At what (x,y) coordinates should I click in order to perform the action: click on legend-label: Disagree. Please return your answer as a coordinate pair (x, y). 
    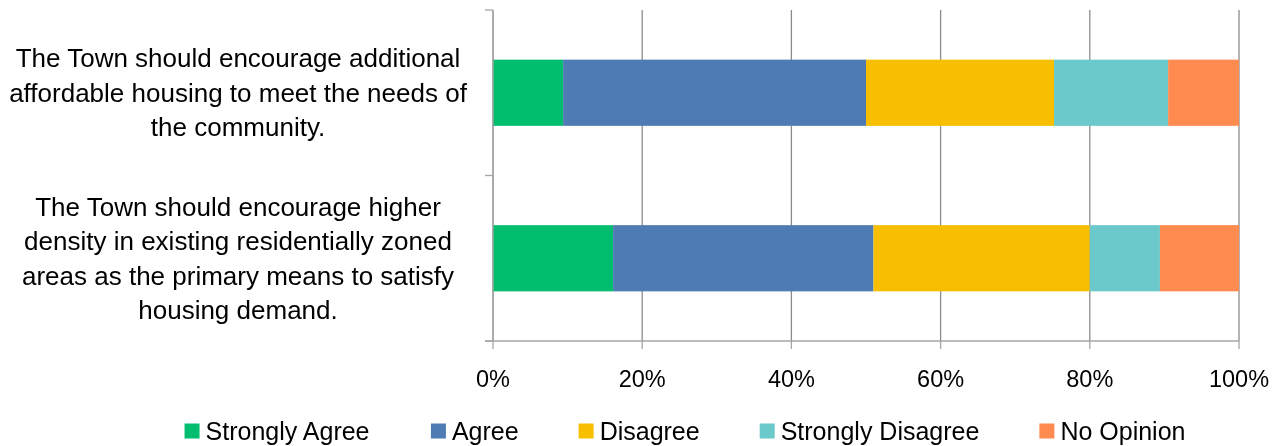
    Looking at the image, I should click on (649, 431).